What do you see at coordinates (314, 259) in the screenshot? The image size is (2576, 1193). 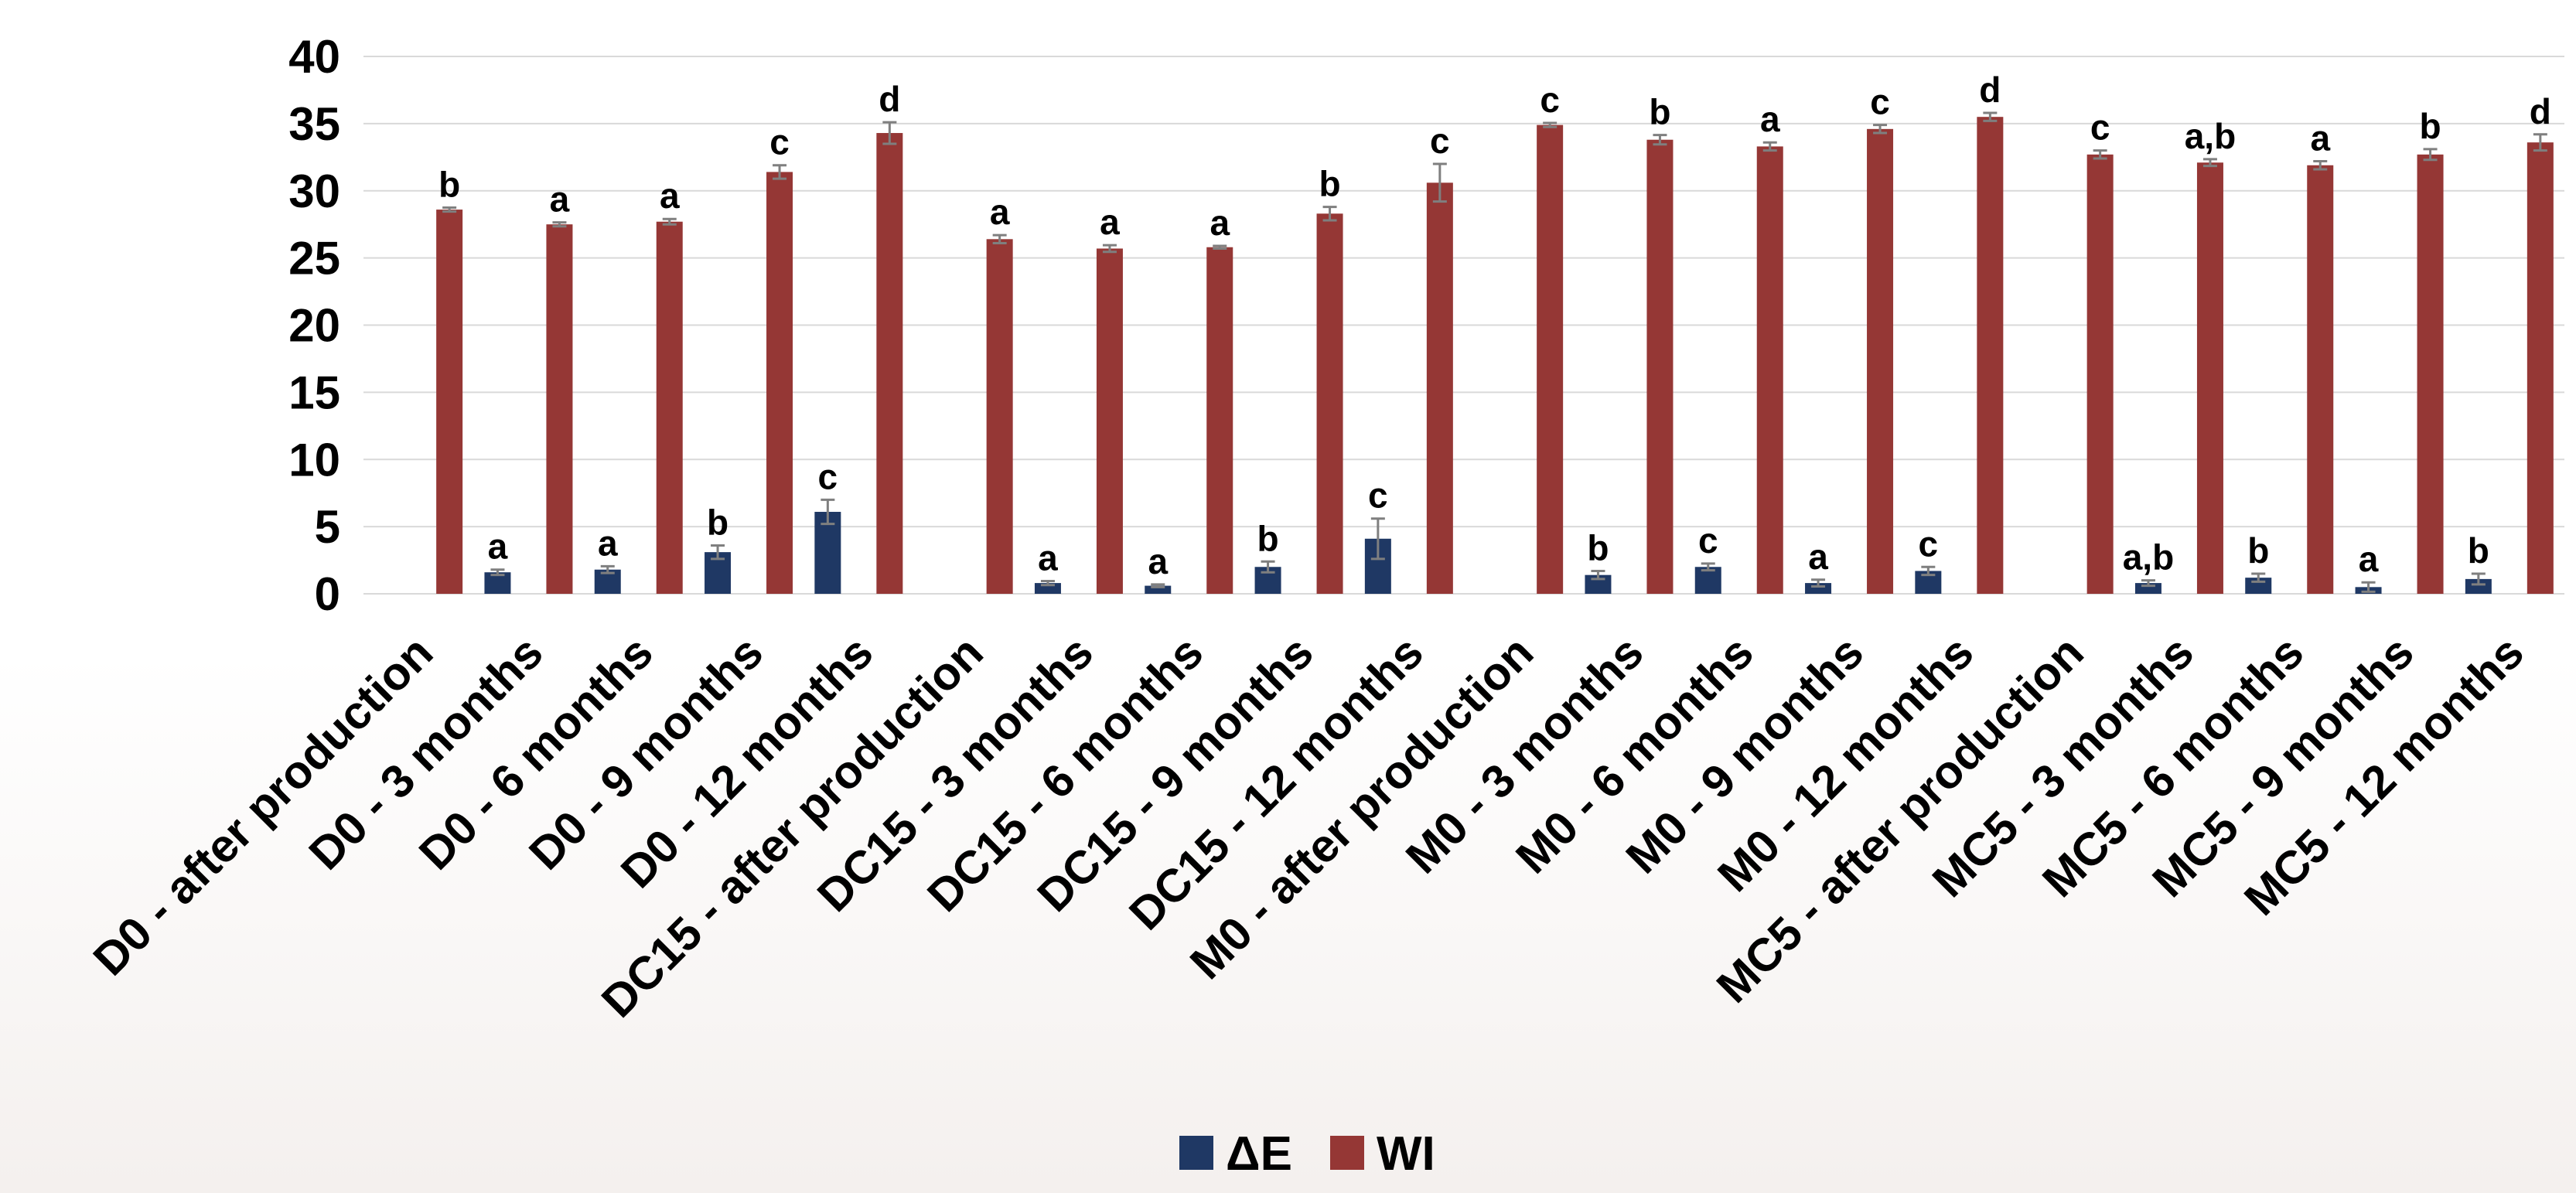 I see `y-tick-label: 25` at bounding box center [314, 259].